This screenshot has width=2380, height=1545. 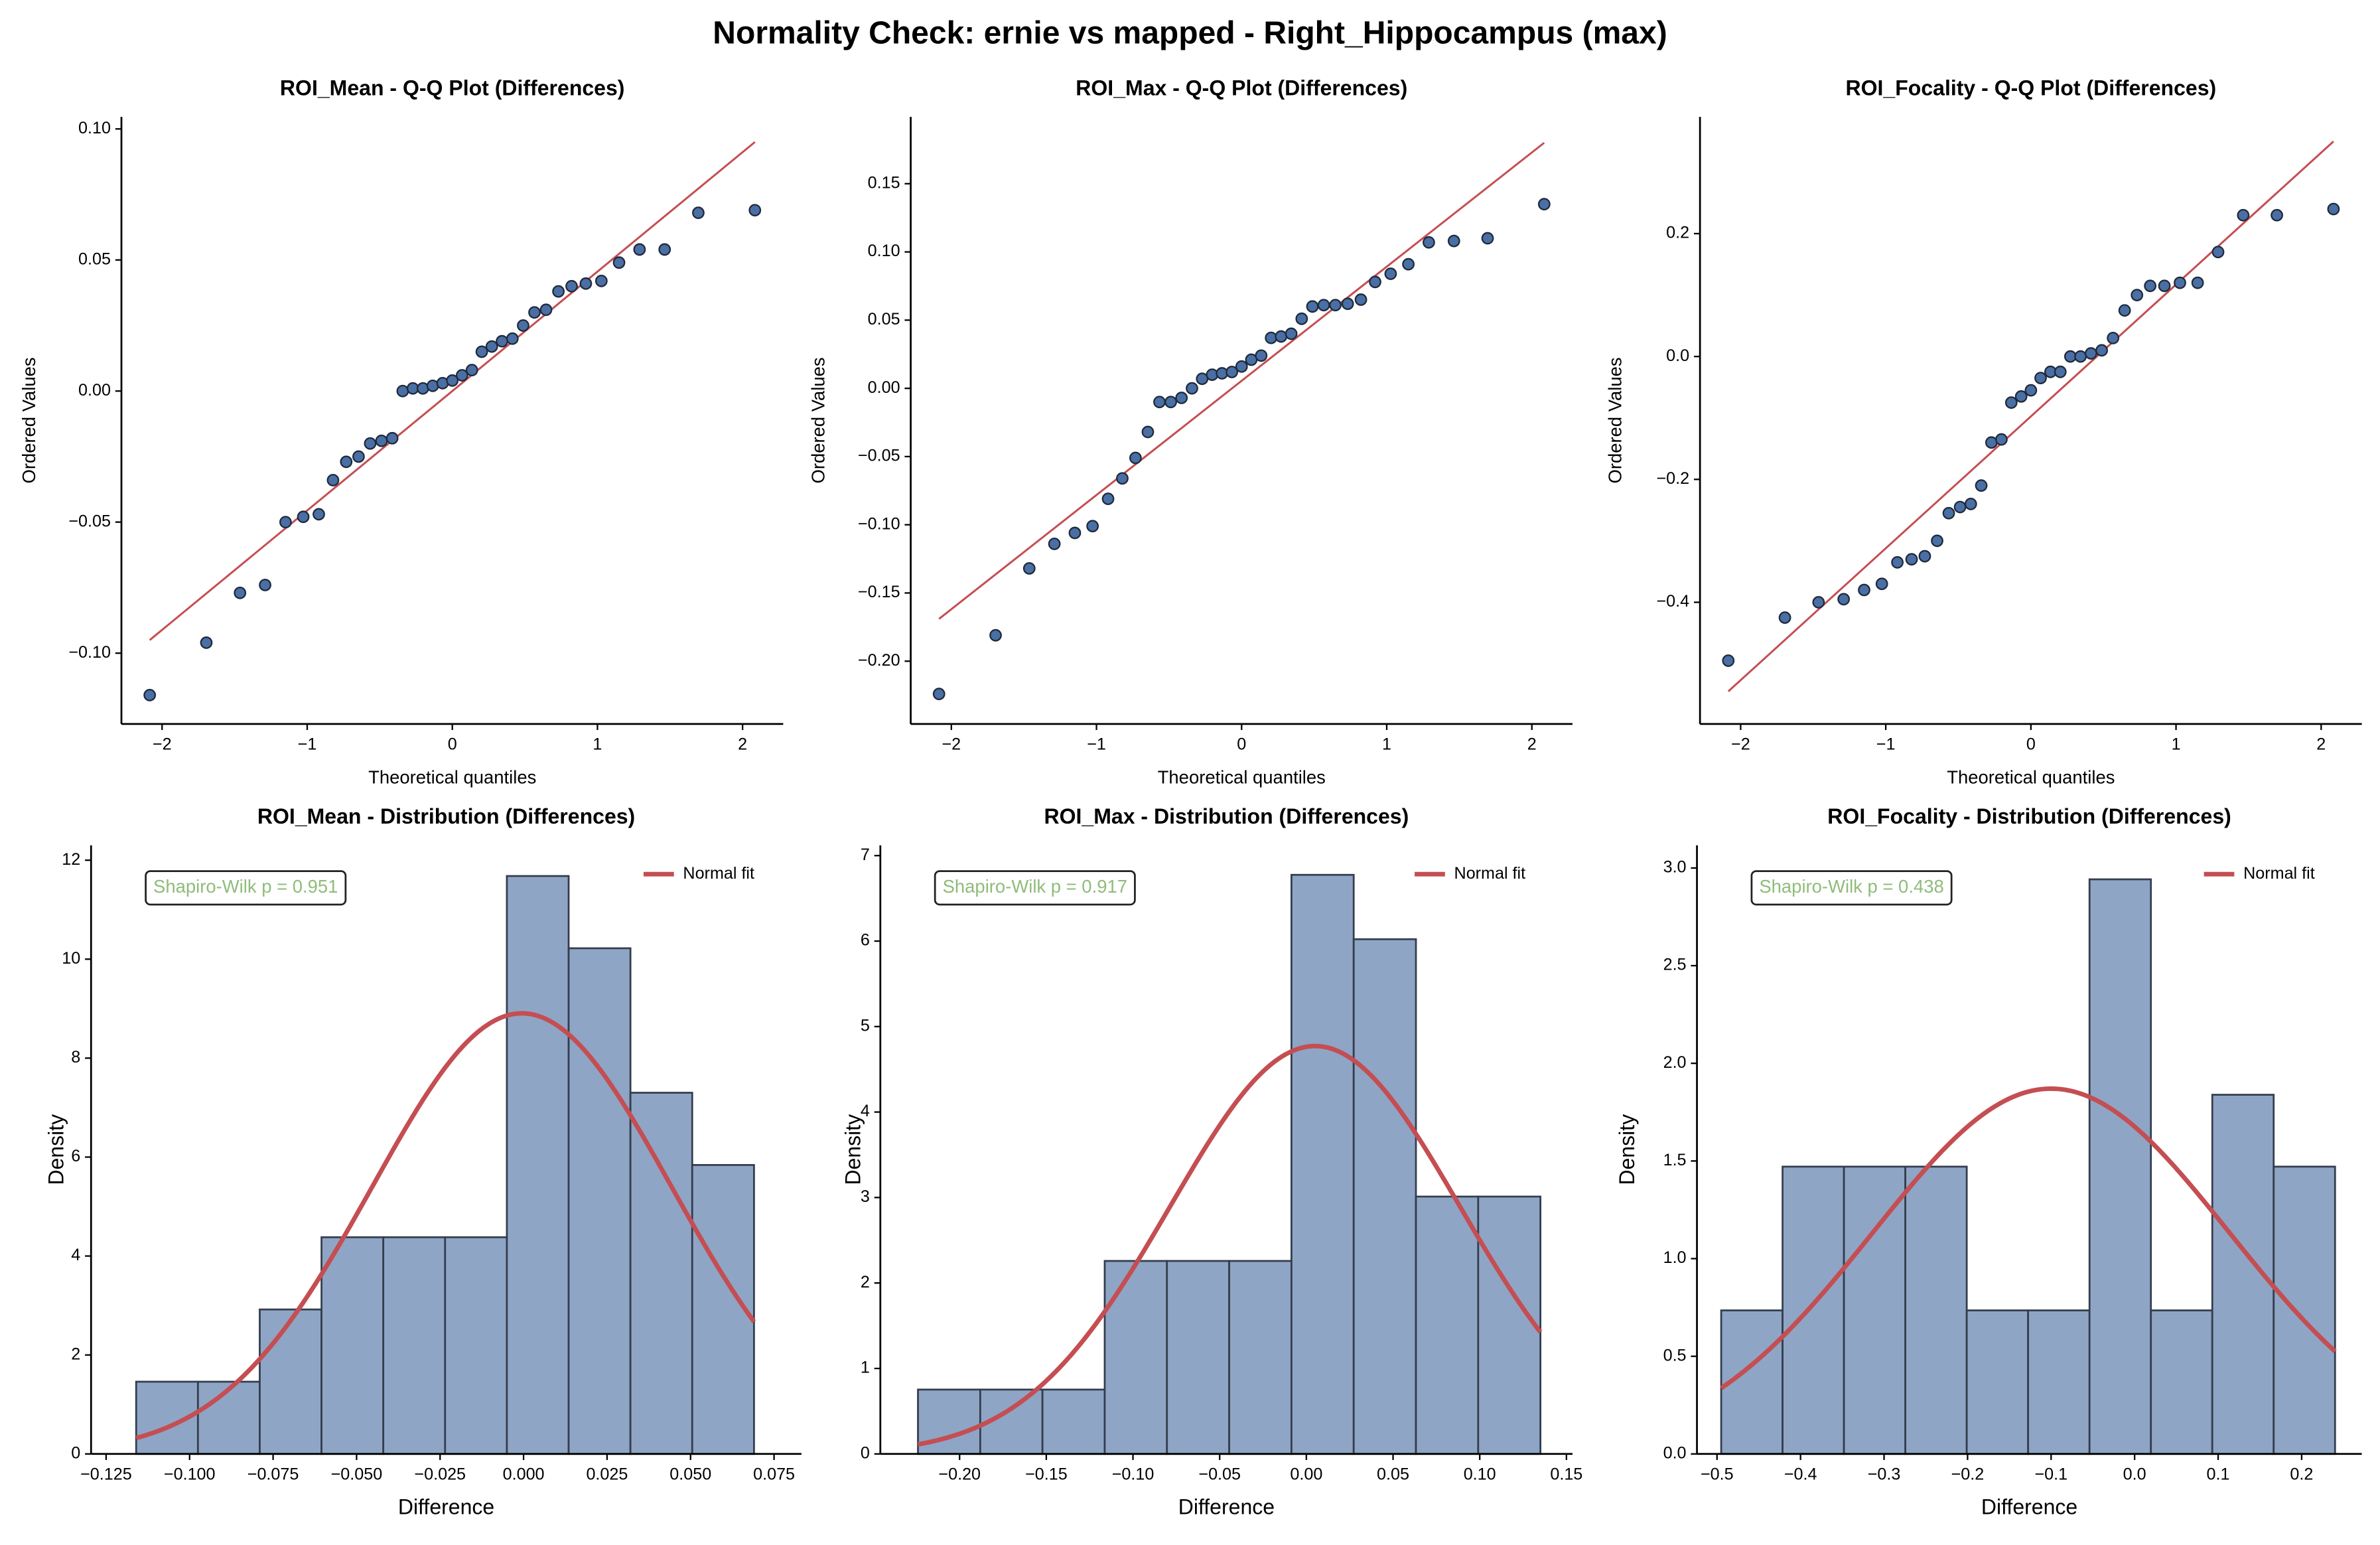 What do you see at coordinates (2031, 777) in the screenshot?
I see `x-axis-label: Theoretical quantiles` at bounding box center [2031, 777].